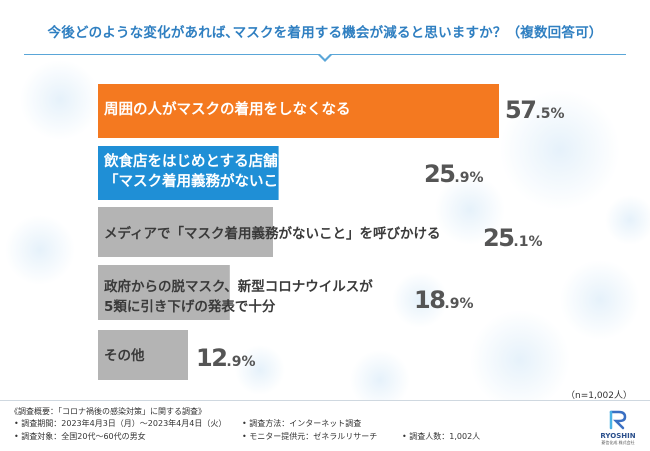 The image size is (650, 451). What do you see at coordinates (227, 110) in the screenshot?
I see `bar-label-0: 周囲の人がマスクの着用をしなくなる` at bounding box center [227, 110].